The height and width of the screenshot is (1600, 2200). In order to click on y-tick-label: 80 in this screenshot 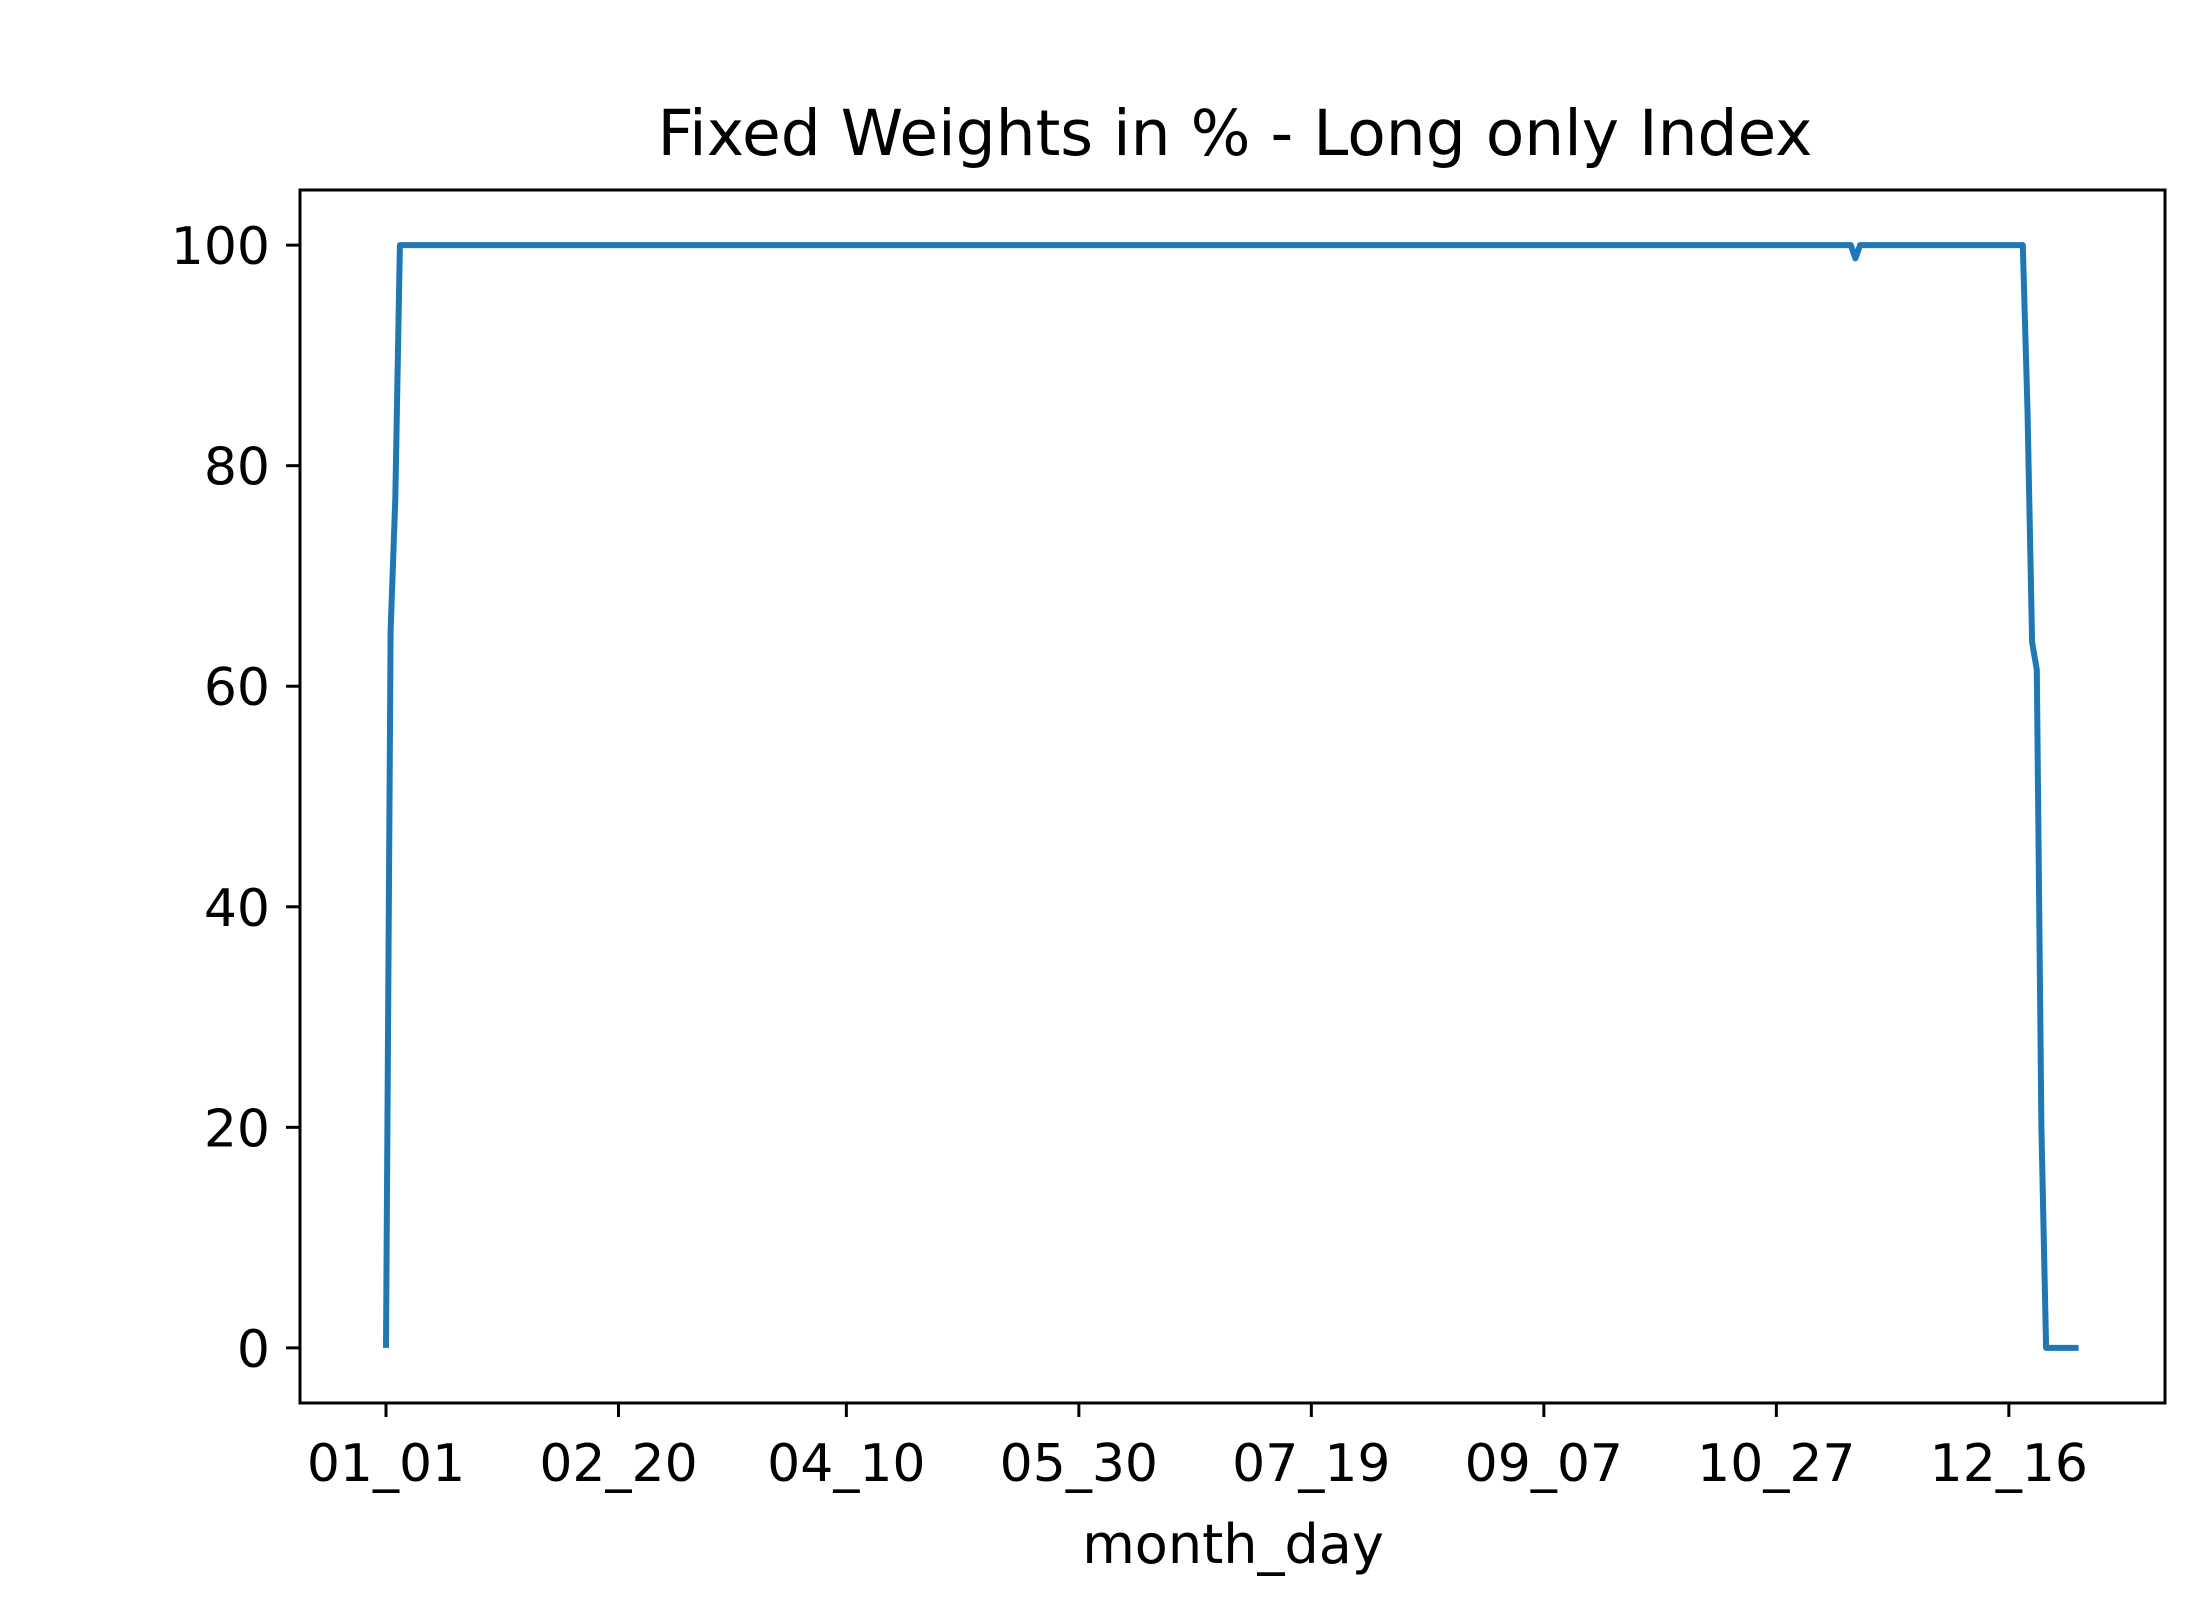, I will do `click(237, 468)`.